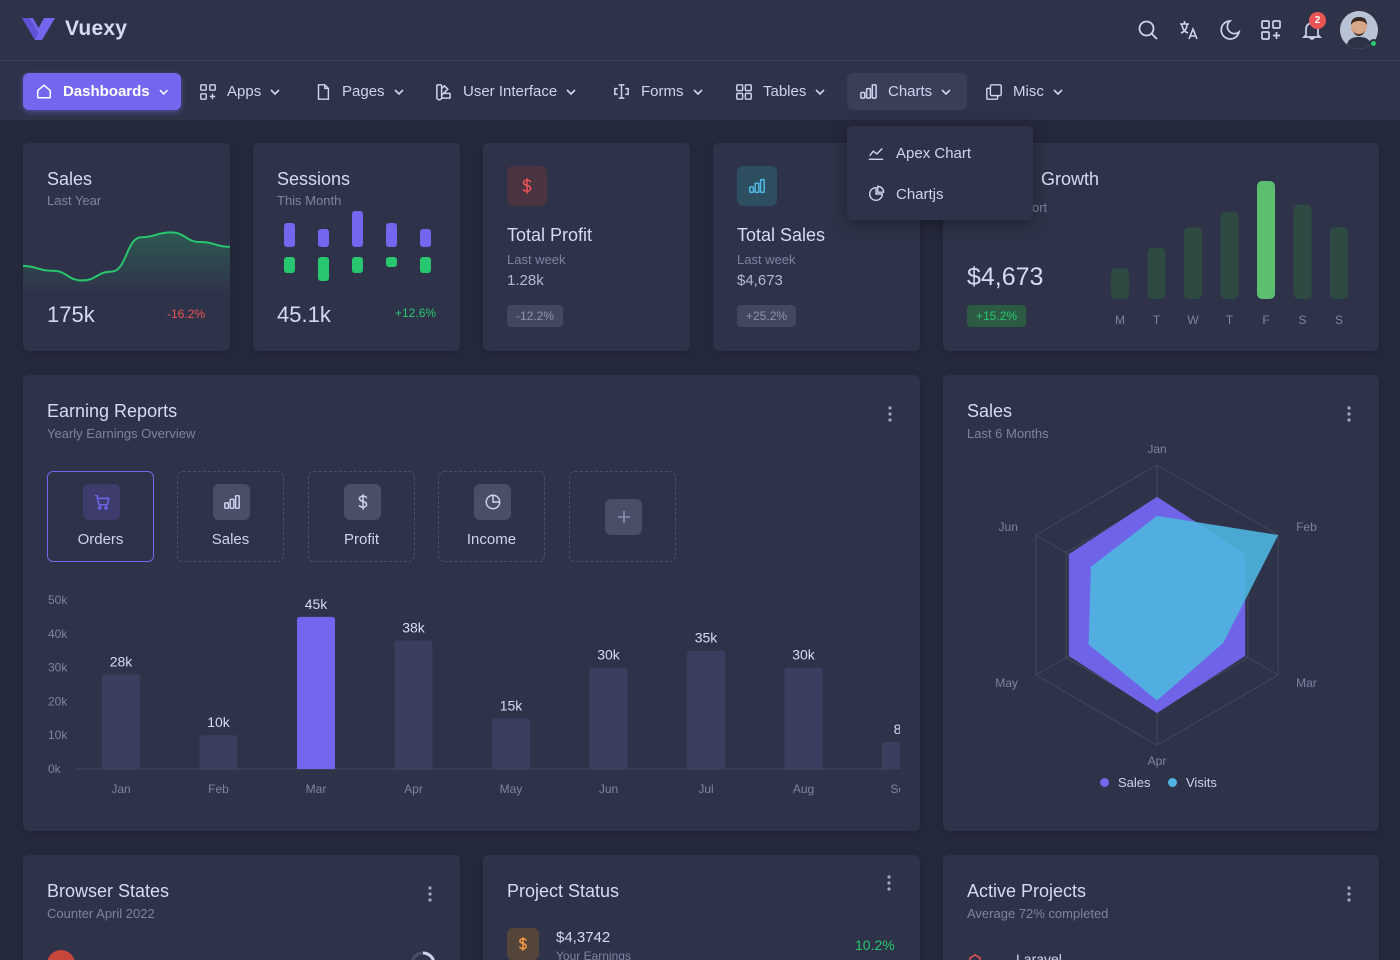 The height and width of the screenshot is (960, 1400). What do you see at coordinates (1270, 30) in the screenshot?
I see `shortcuts-button` at bounding box center [1270, 30].